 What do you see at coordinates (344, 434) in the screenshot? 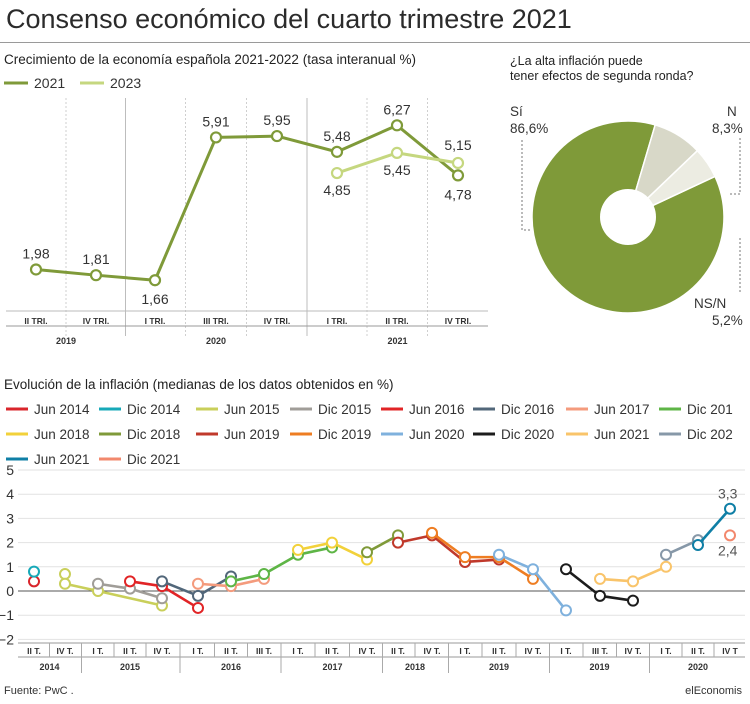
I see `legend-label: Dic 2019` at bounding box center [344, 434].